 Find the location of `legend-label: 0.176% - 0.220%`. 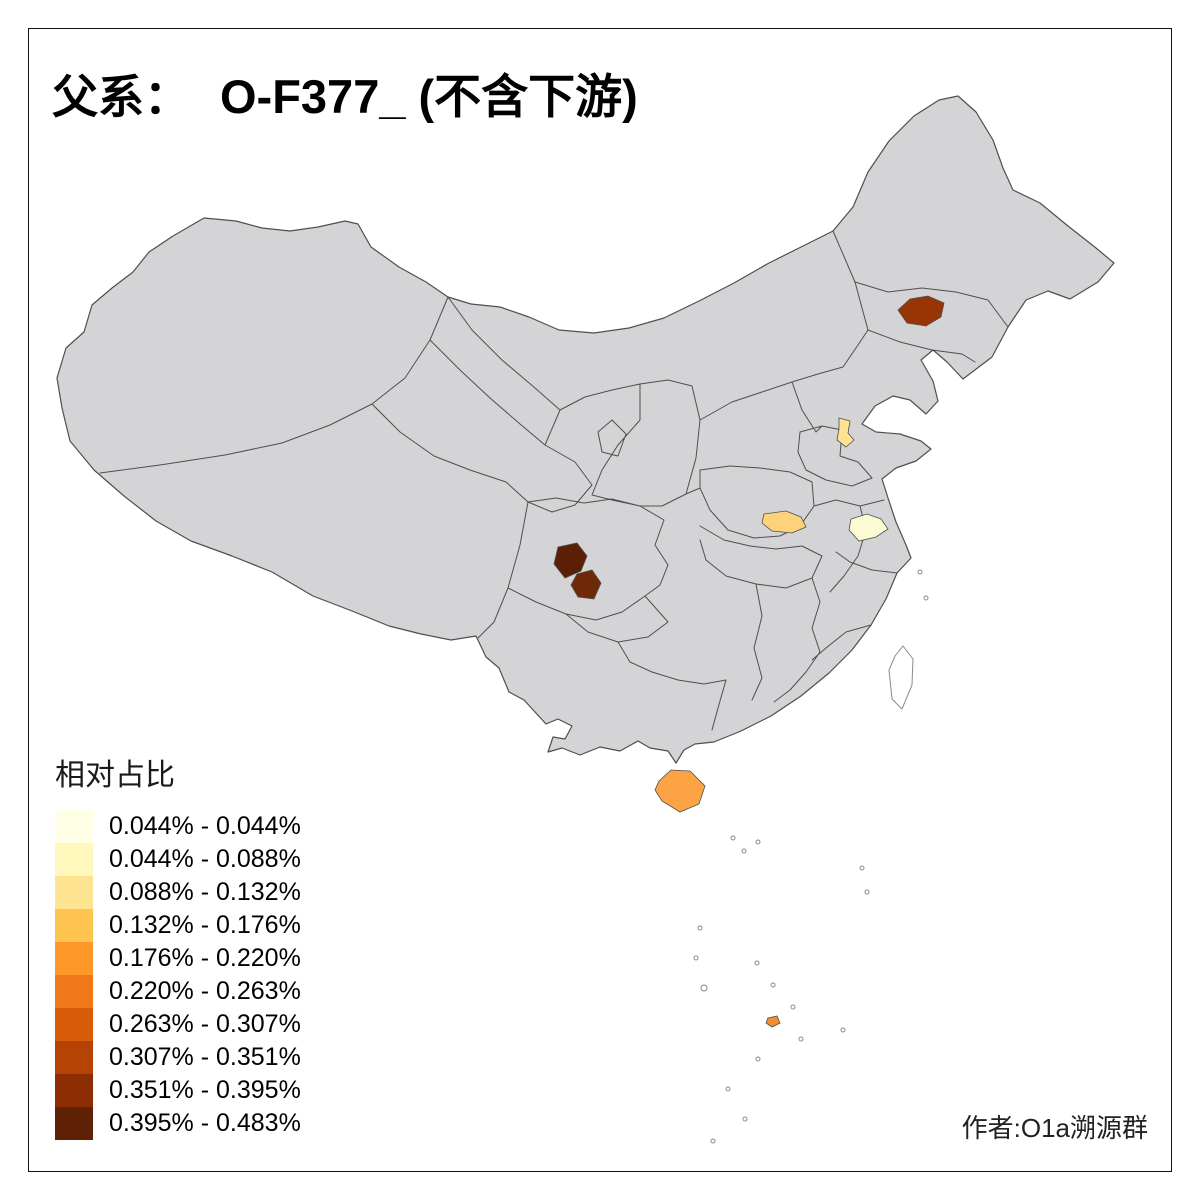

legend-label: 0.176% - 0.220% is located at coordinates (205, 958).